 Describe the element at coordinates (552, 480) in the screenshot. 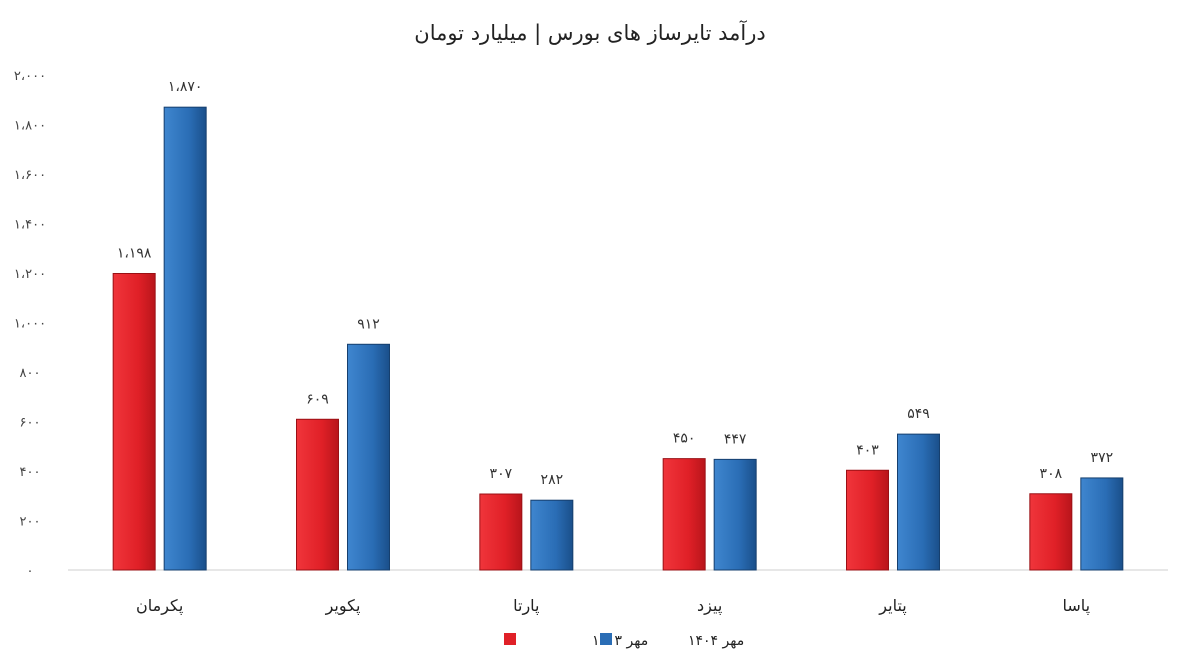

I see `data-label: ۲۸۲` at that location.